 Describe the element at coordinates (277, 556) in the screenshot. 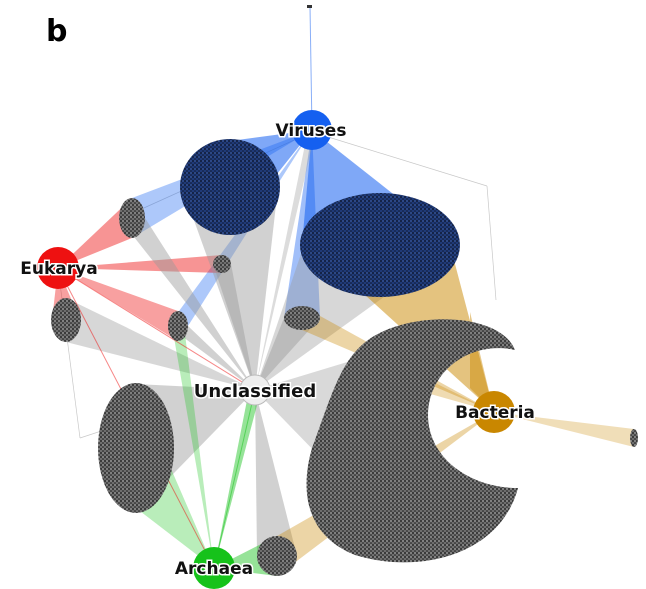

I see `cluster-bottom-small` at that location.